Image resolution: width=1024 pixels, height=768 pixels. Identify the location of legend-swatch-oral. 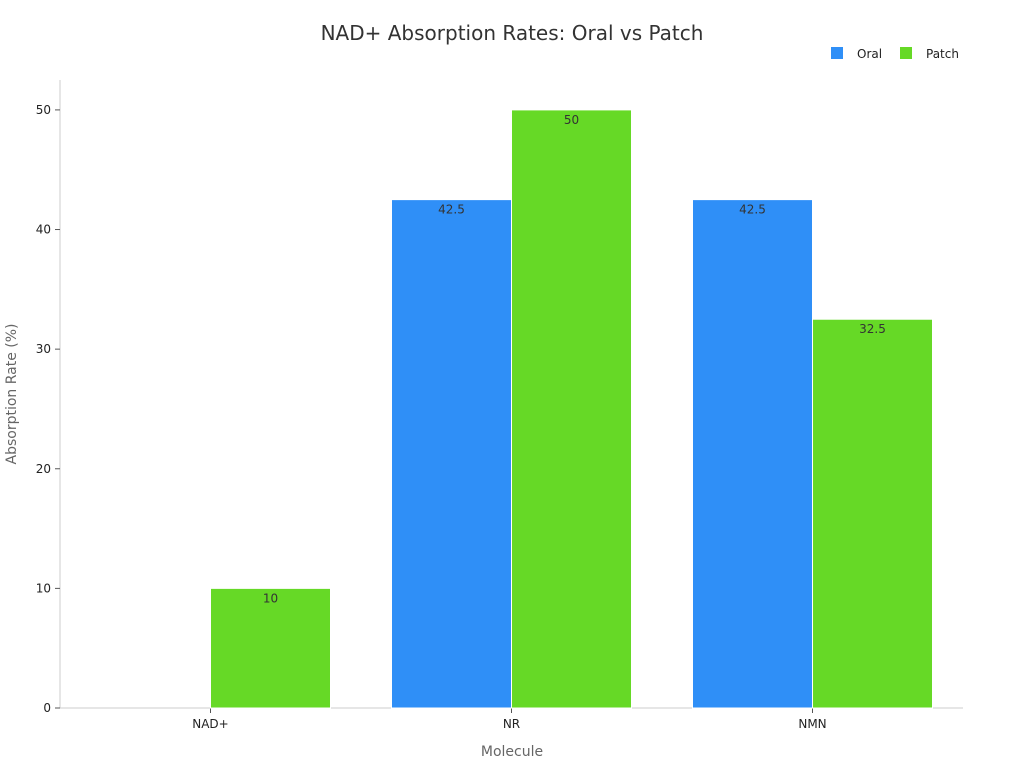
(837, 53).